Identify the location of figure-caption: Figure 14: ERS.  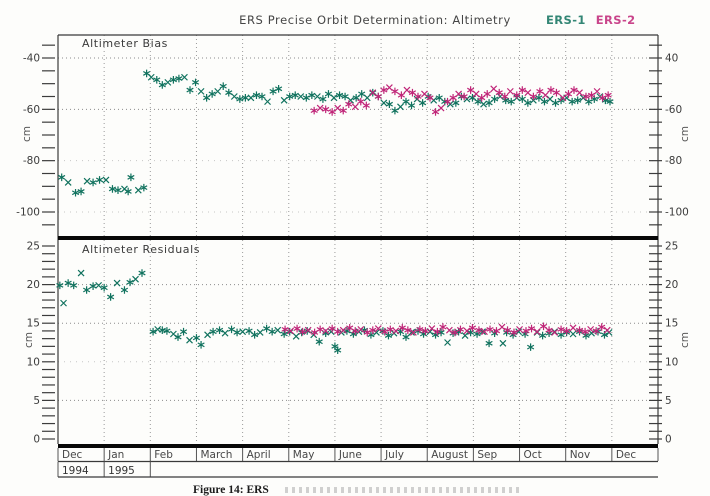
(231, 490).